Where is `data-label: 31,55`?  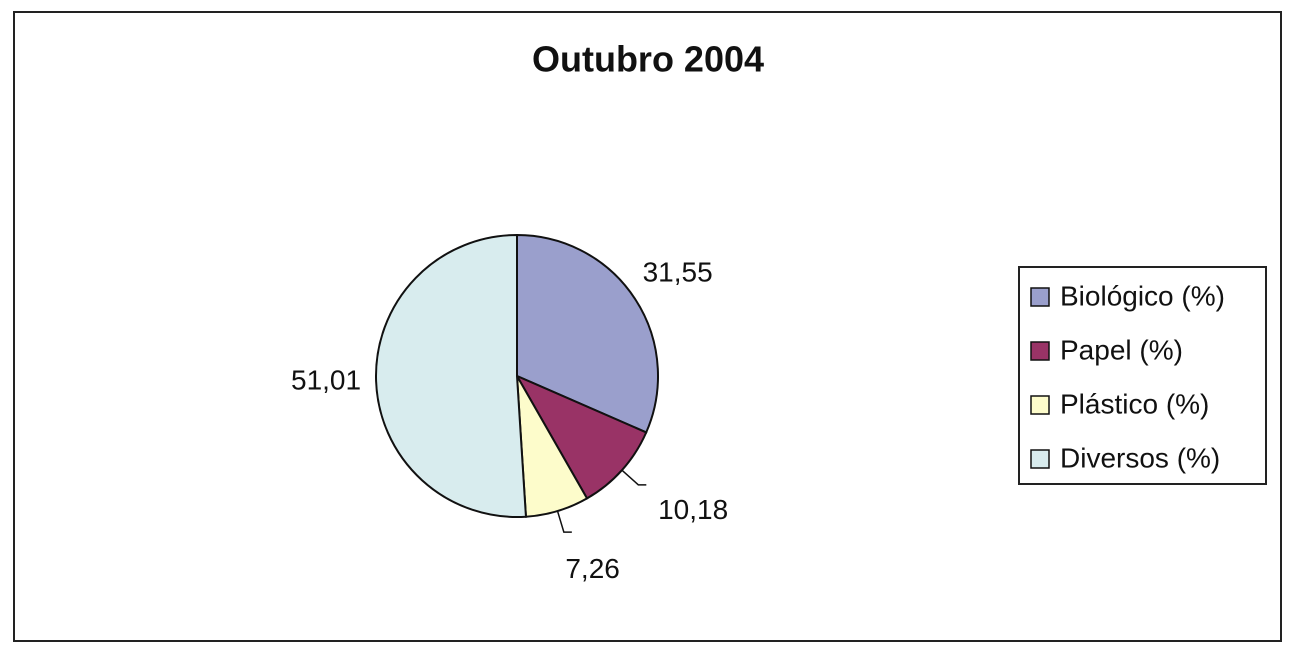
data-label: 31,55 is located at coordinates (678, 272).